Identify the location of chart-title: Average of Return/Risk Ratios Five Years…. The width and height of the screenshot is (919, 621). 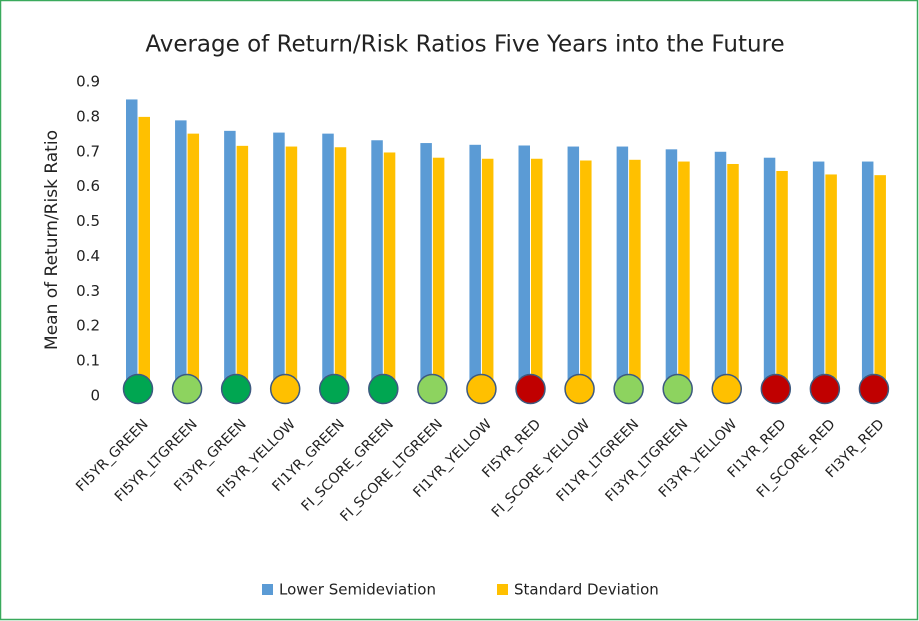
(464, 45).